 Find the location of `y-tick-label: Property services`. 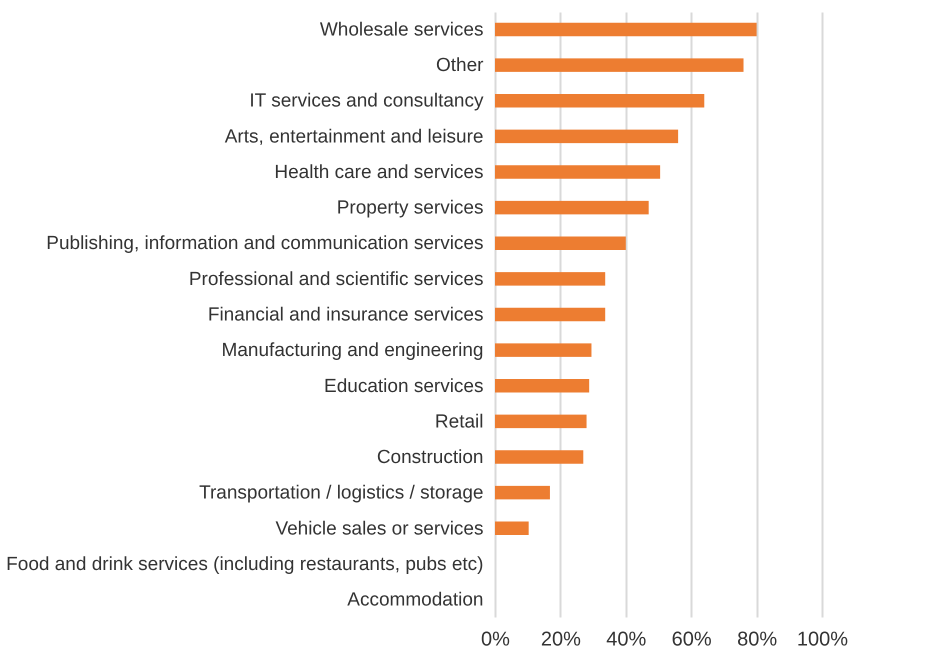

y-tick-label: Property services is located at coordinates (410, 208).